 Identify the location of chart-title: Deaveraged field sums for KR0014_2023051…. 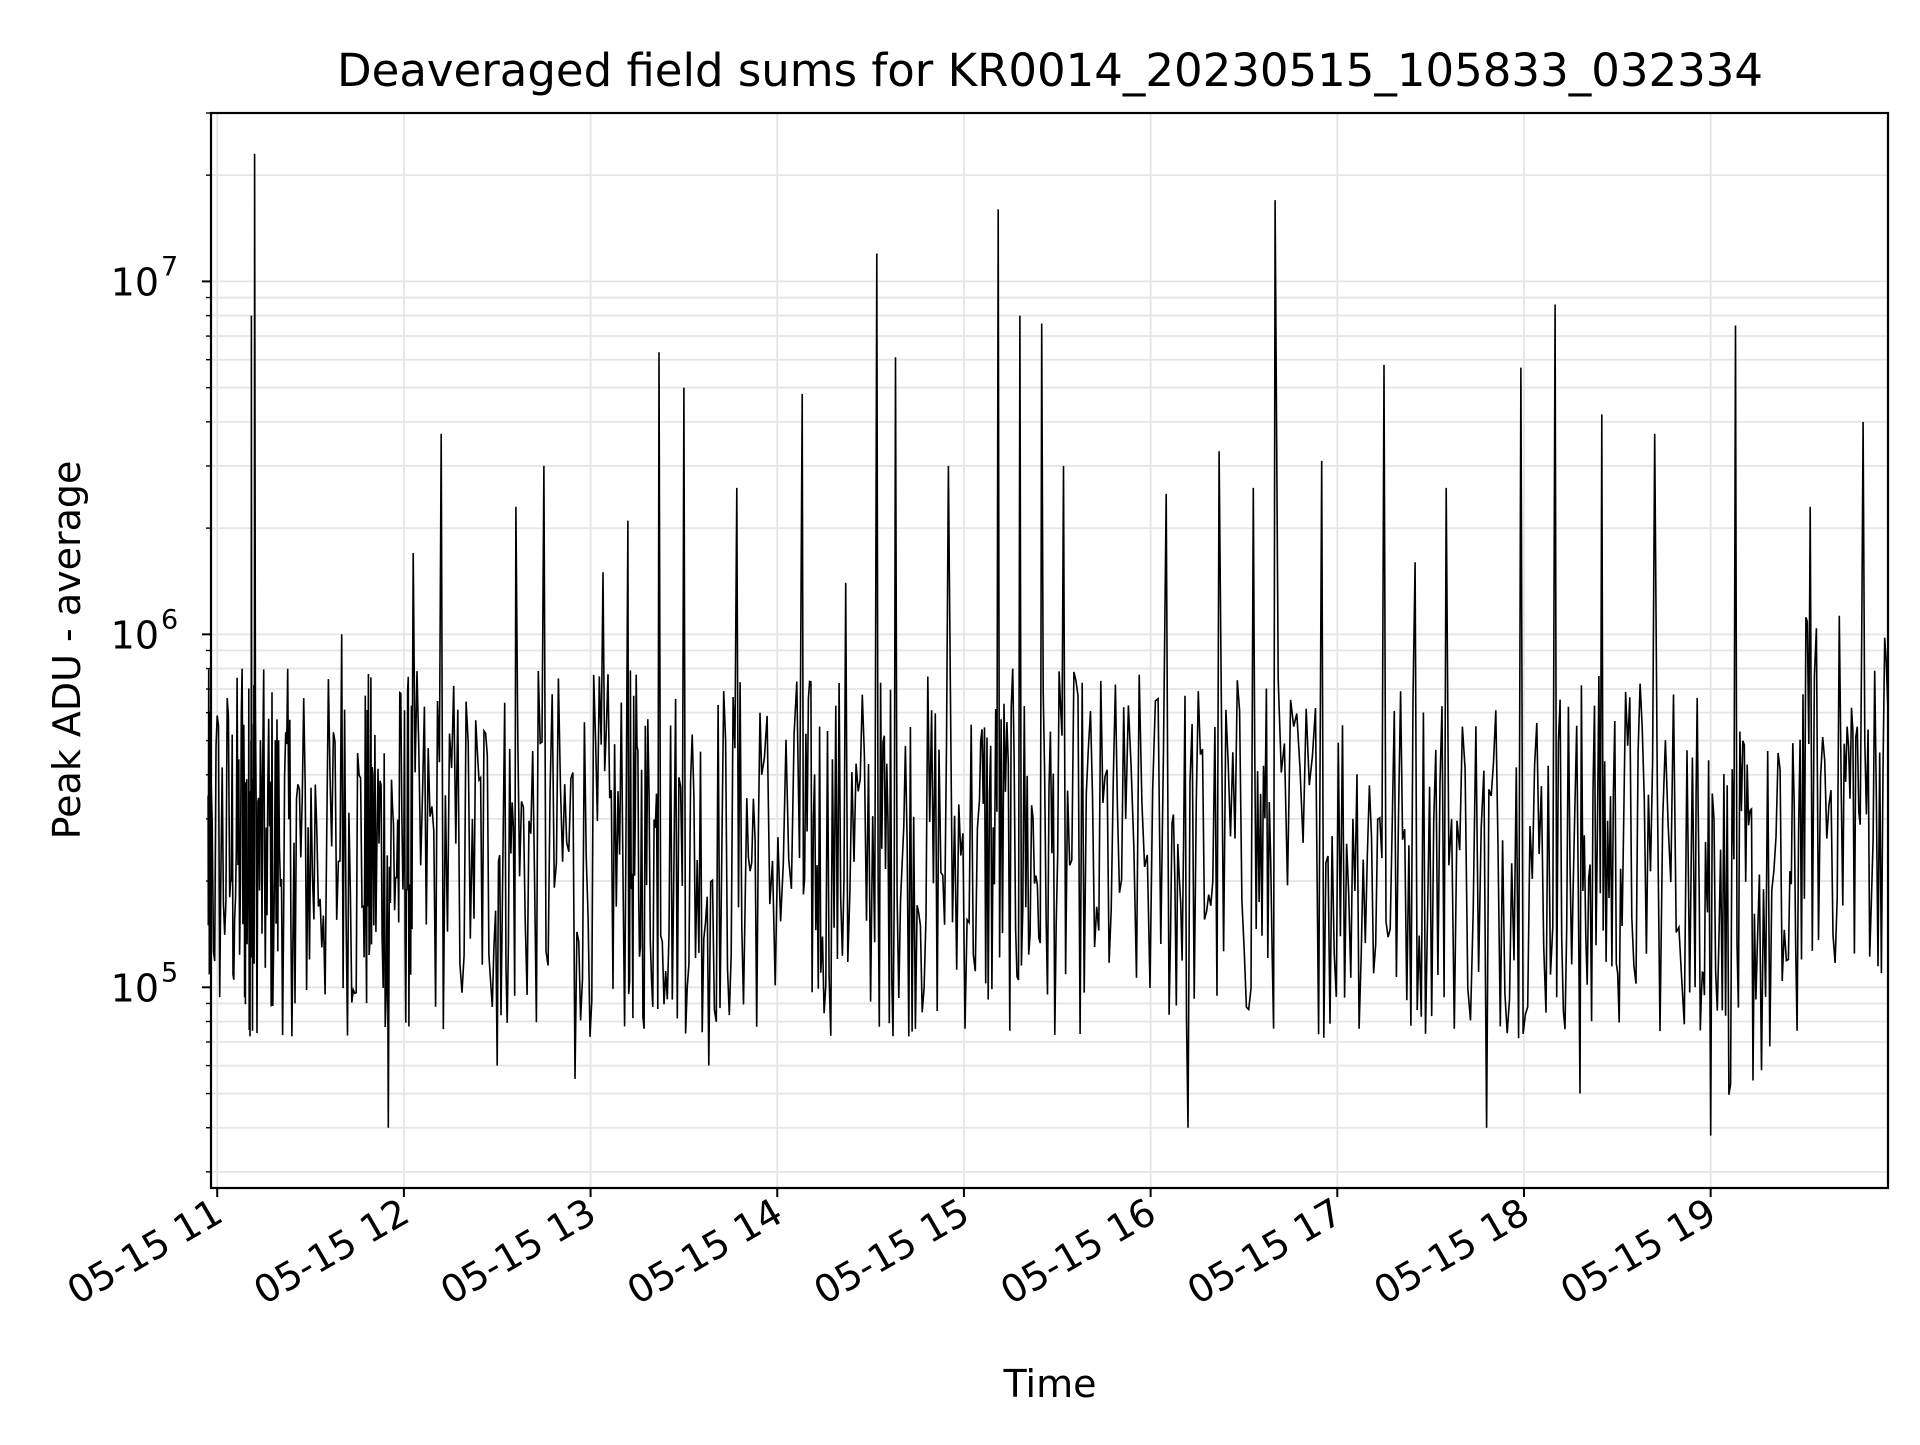
(1050, 70).